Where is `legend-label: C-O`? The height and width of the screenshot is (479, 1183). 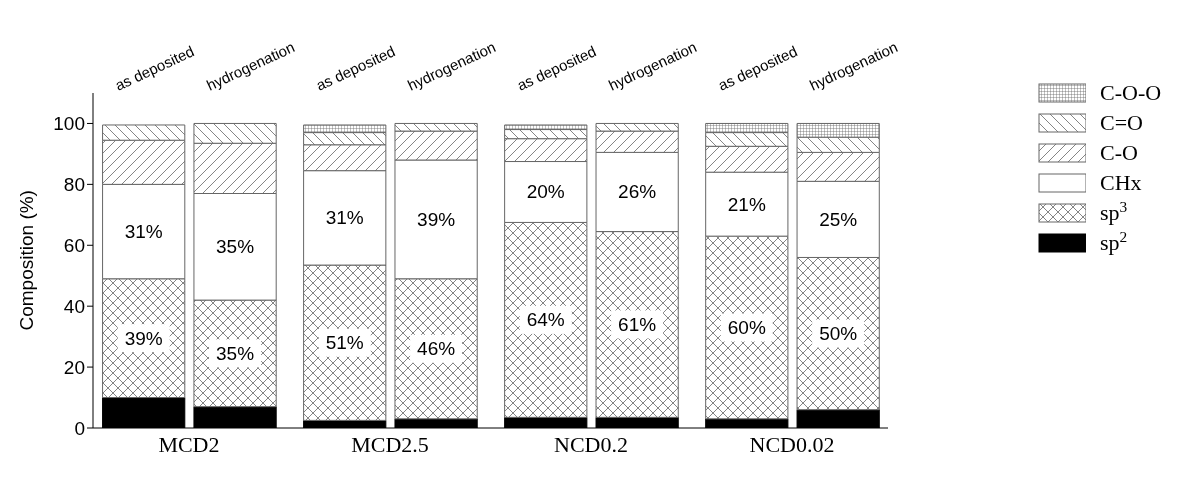
legend-label: C-O is located at coordinates (1119, 152).